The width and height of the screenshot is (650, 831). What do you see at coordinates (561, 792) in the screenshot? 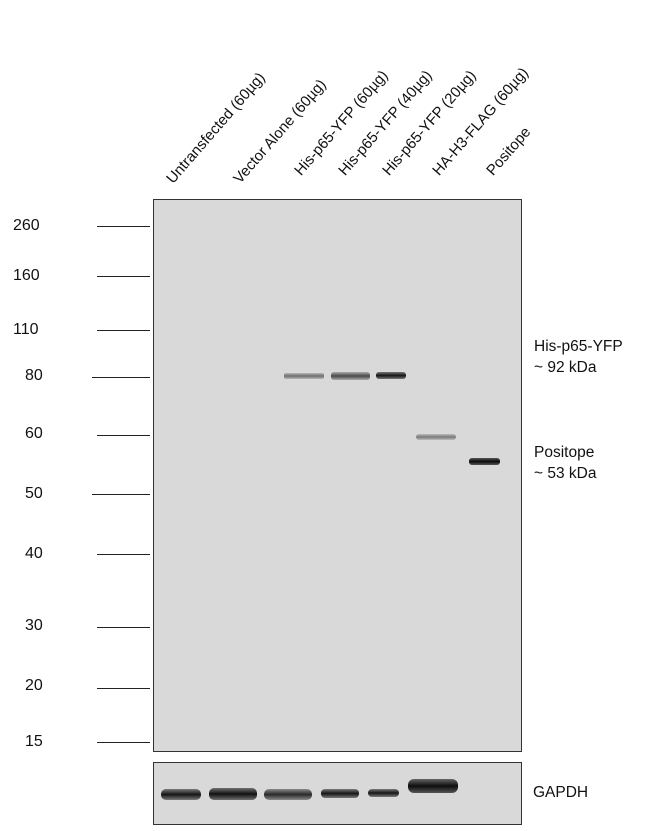
I see `annotation-gapdh: GAPDH` at bounding box center [561, 792].